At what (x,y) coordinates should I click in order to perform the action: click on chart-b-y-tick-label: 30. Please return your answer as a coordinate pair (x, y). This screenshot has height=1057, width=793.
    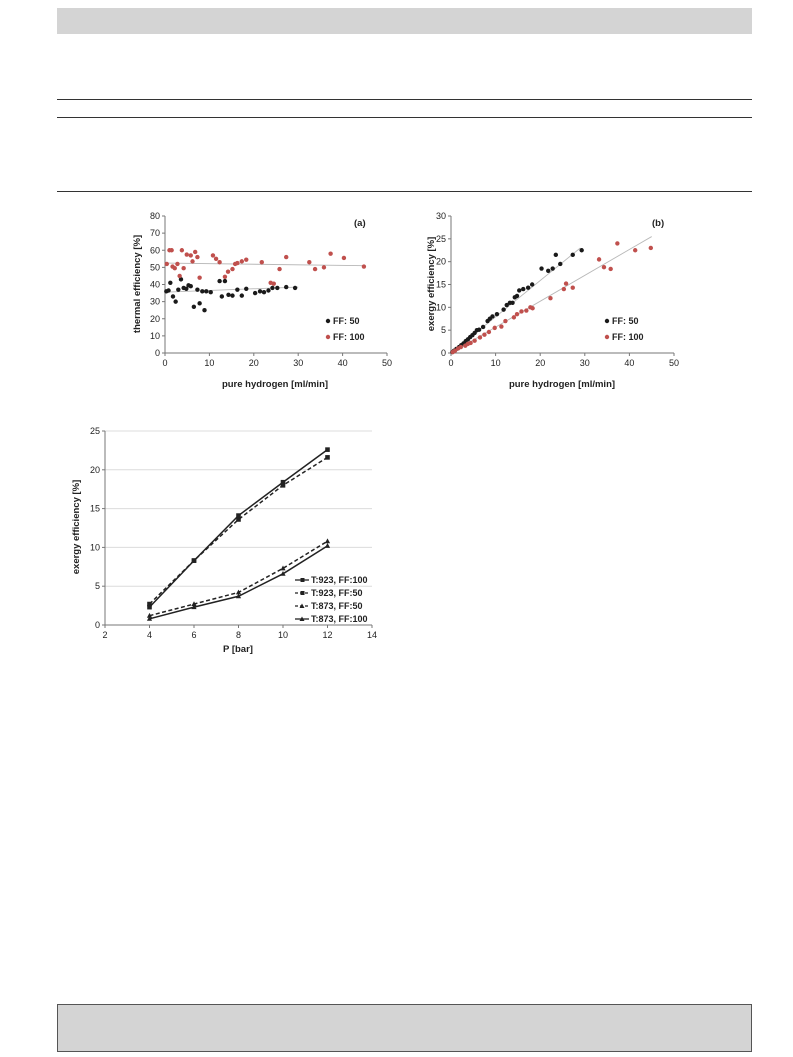
    Looking at the image, I should click on (441, 216).